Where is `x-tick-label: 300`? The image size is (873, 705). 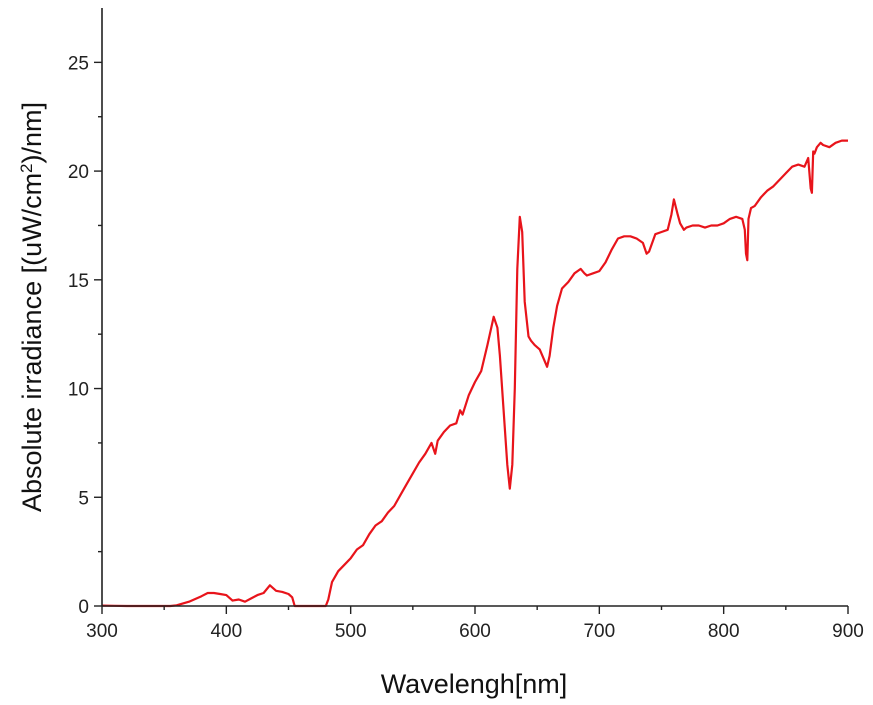
x-tick-label: 300 is located at coordinates (102, 631).